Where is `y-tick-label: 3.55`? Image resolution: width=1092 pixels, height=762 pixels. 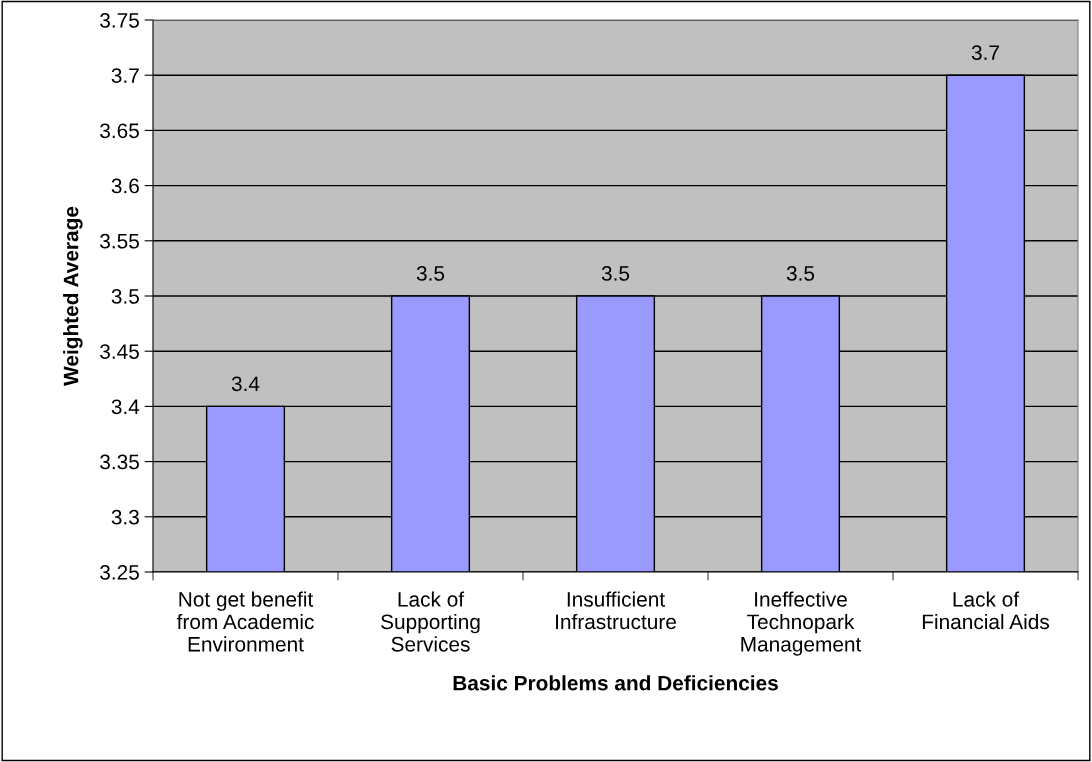
y-tick-label: 3.55 is located at coordinates (119, 241).